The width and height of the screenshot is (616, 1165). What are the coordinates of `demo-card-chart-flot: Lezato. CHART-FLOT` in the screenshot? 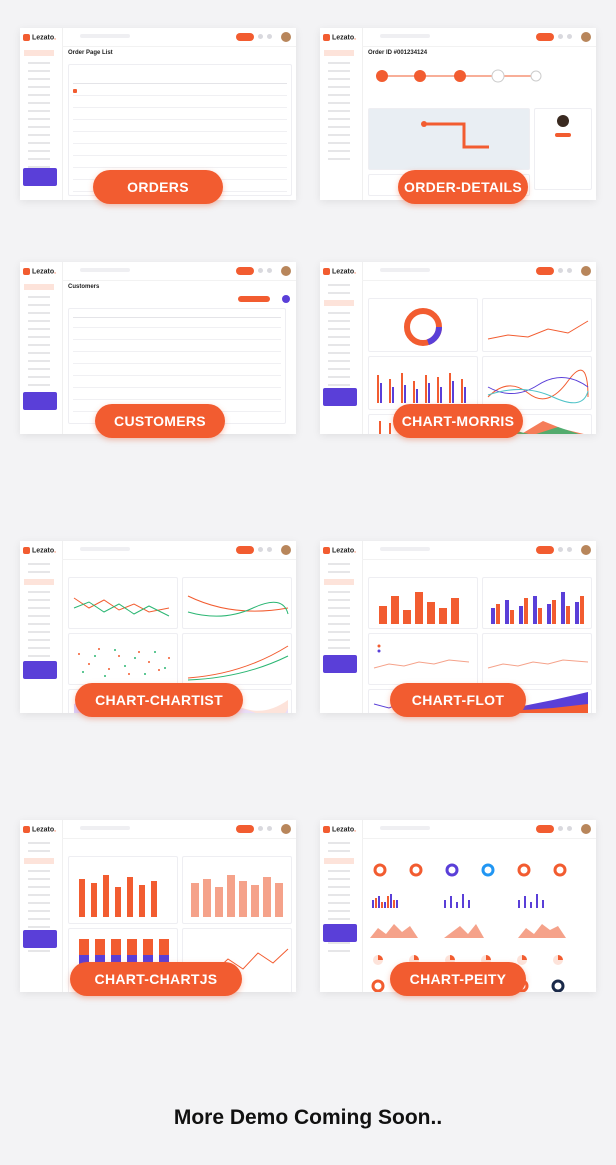 It's located at (458, 629).